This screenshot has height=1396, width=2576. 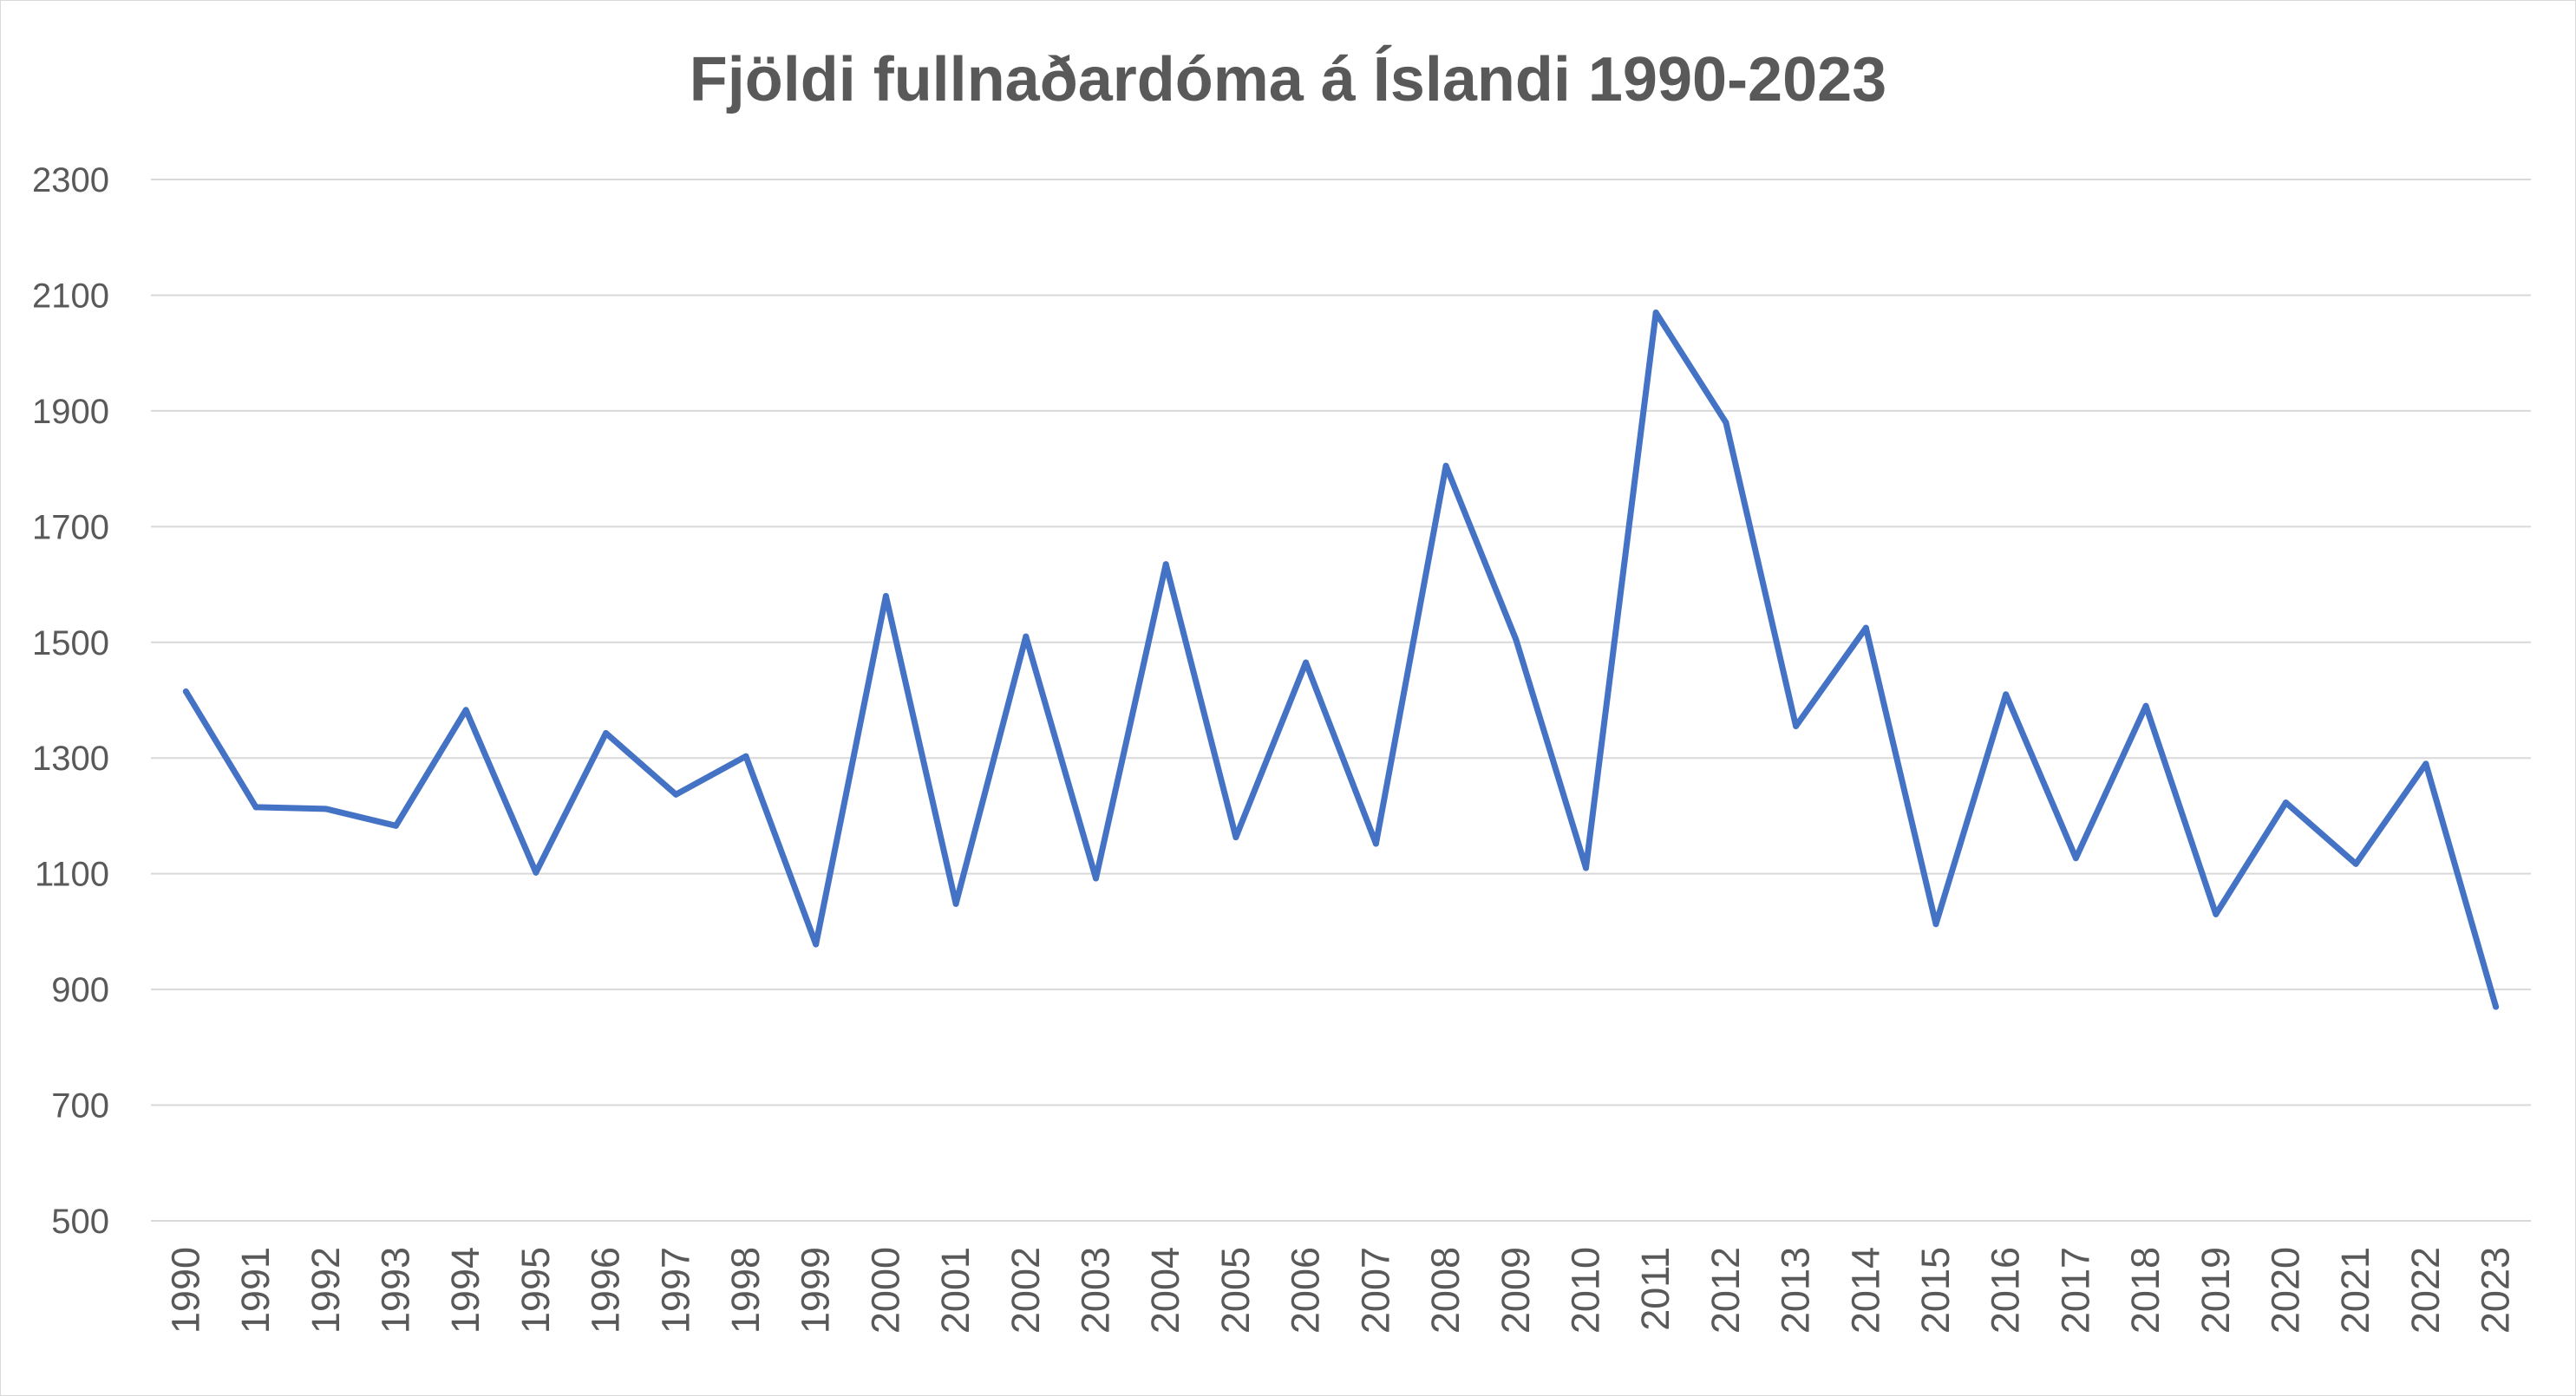 I want to click on y-tick-label: 2100, so click(x=70, y=296).